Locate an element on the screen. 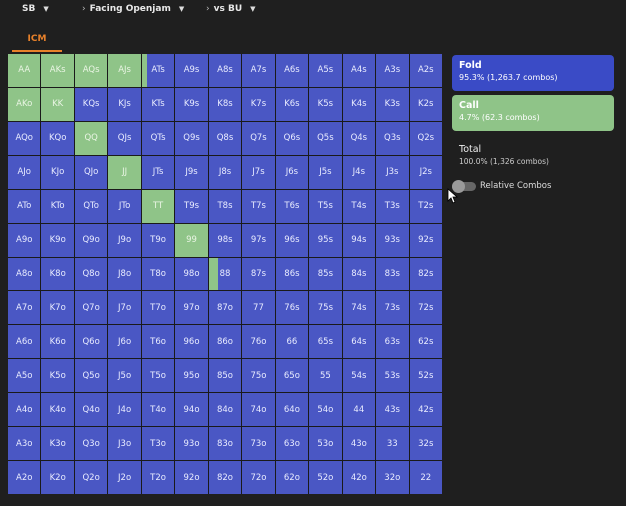 Image resolution: width=626 pixels, height=506 pixels. hand-cell: K6s is located at coordinates (292, 104).